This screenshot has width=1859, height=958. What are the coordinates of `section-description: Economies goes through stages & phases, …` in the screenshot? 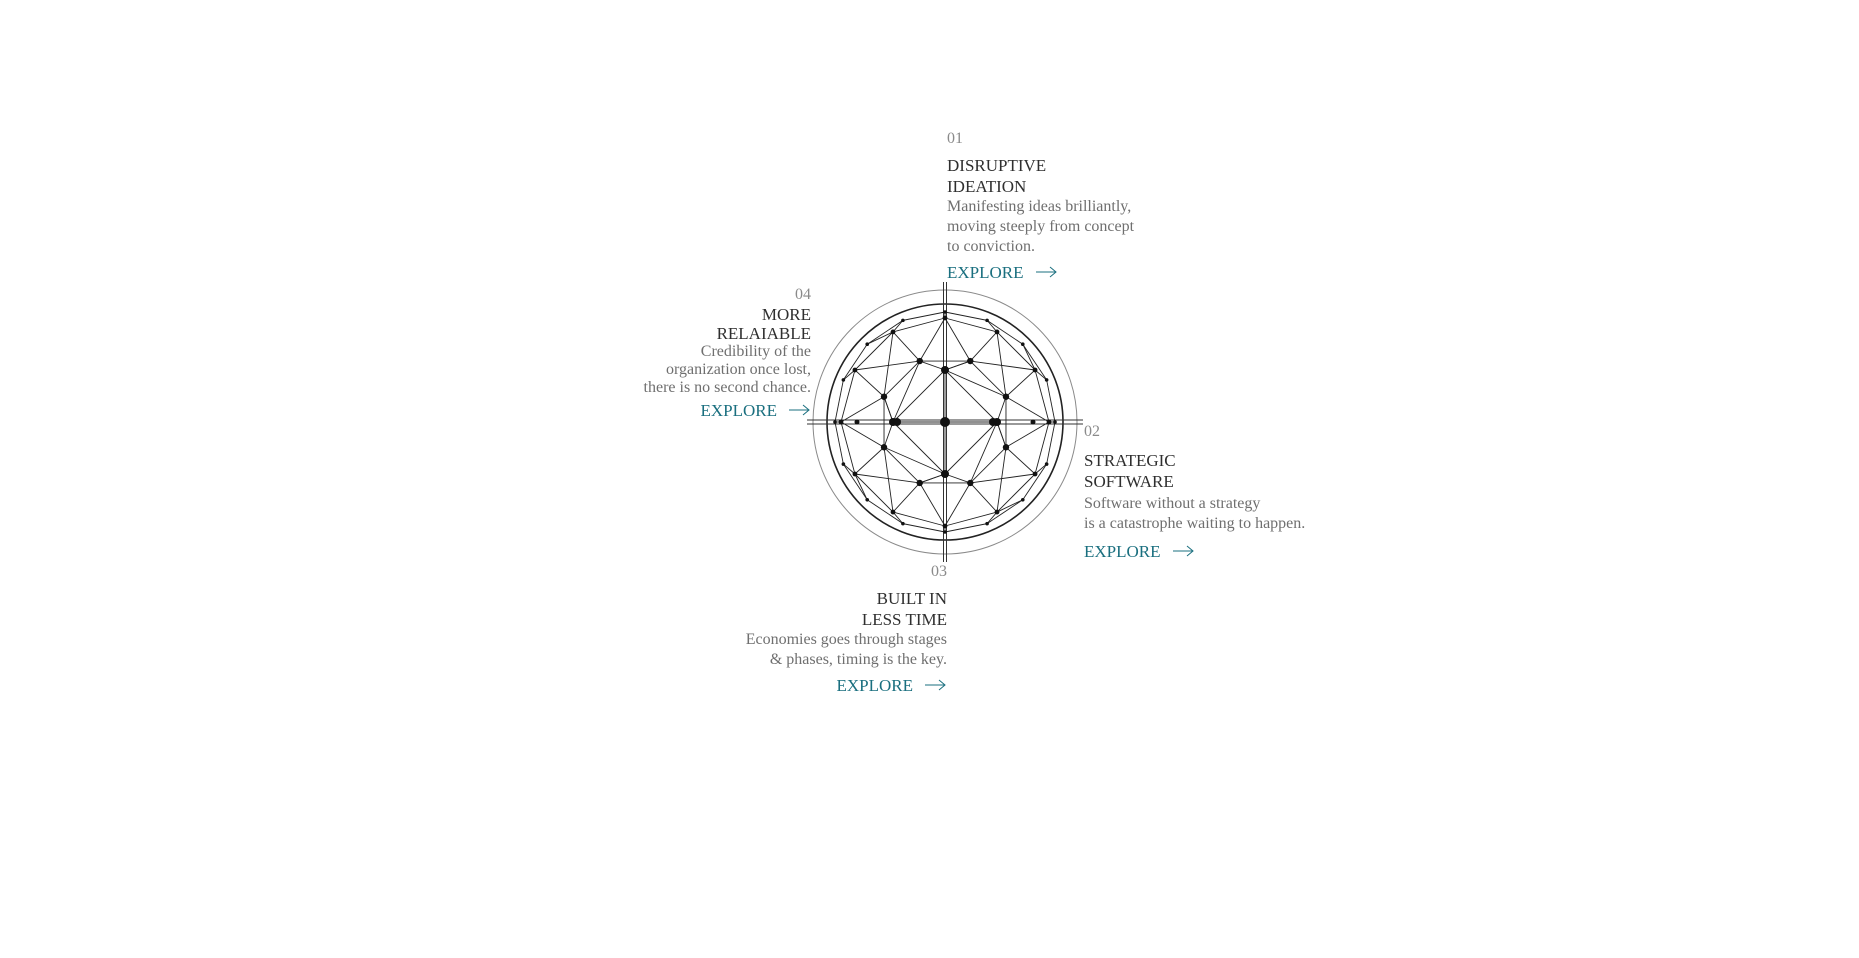 It's located at (846, 649).